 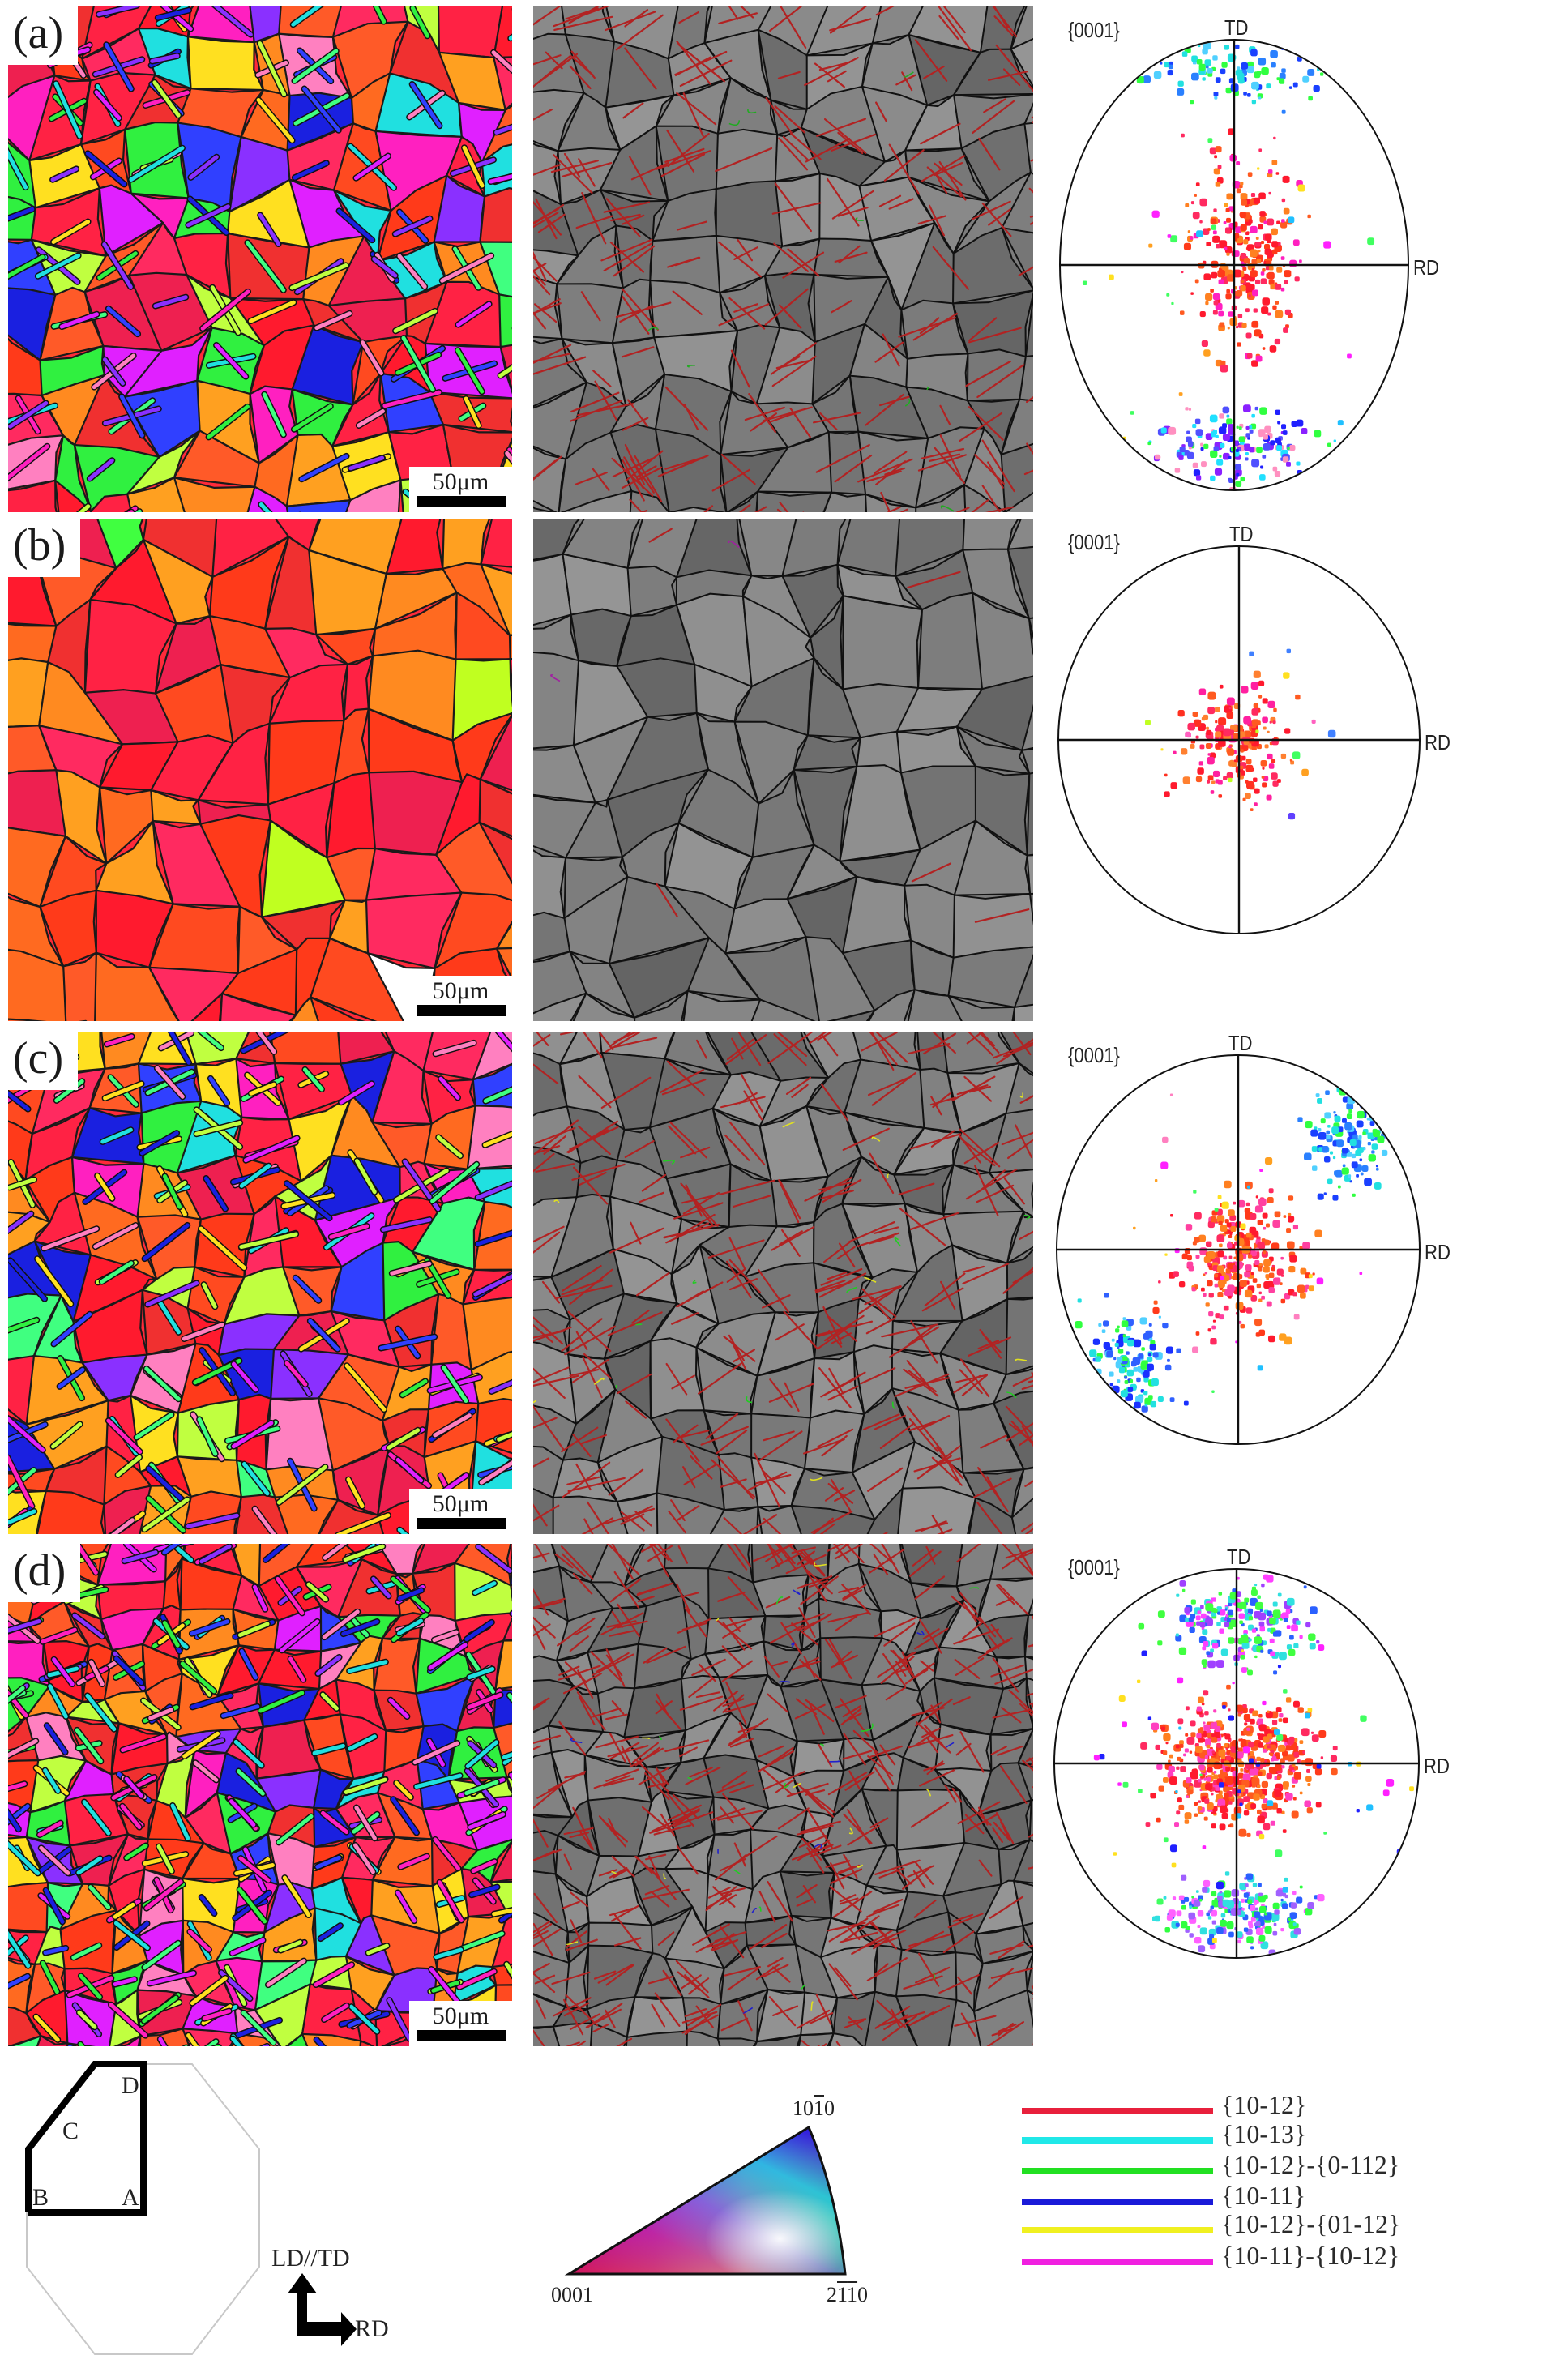 What do you see at coordinates (1263, 2105) in the screenshot?
I see `boundary-legend-label: {10-12}` at bounding box center [1263, 2105].